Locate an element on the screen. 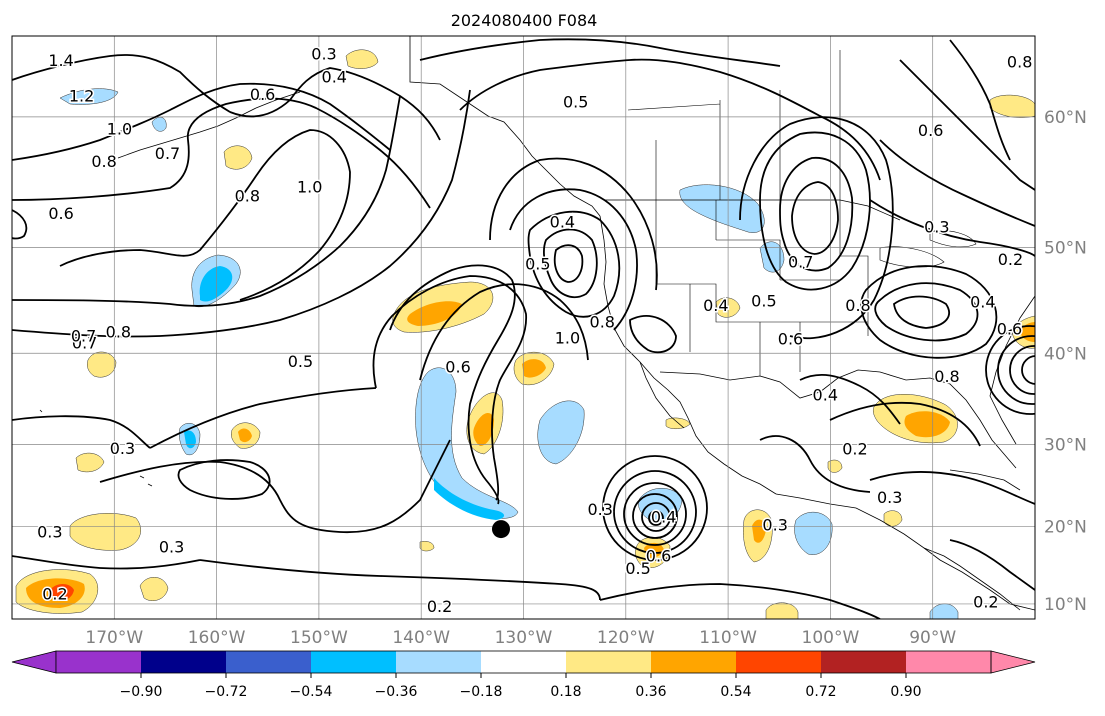 This screenshot has width=1105, height=716. longitude-label: 140°W is located at coordinates (421, 638).